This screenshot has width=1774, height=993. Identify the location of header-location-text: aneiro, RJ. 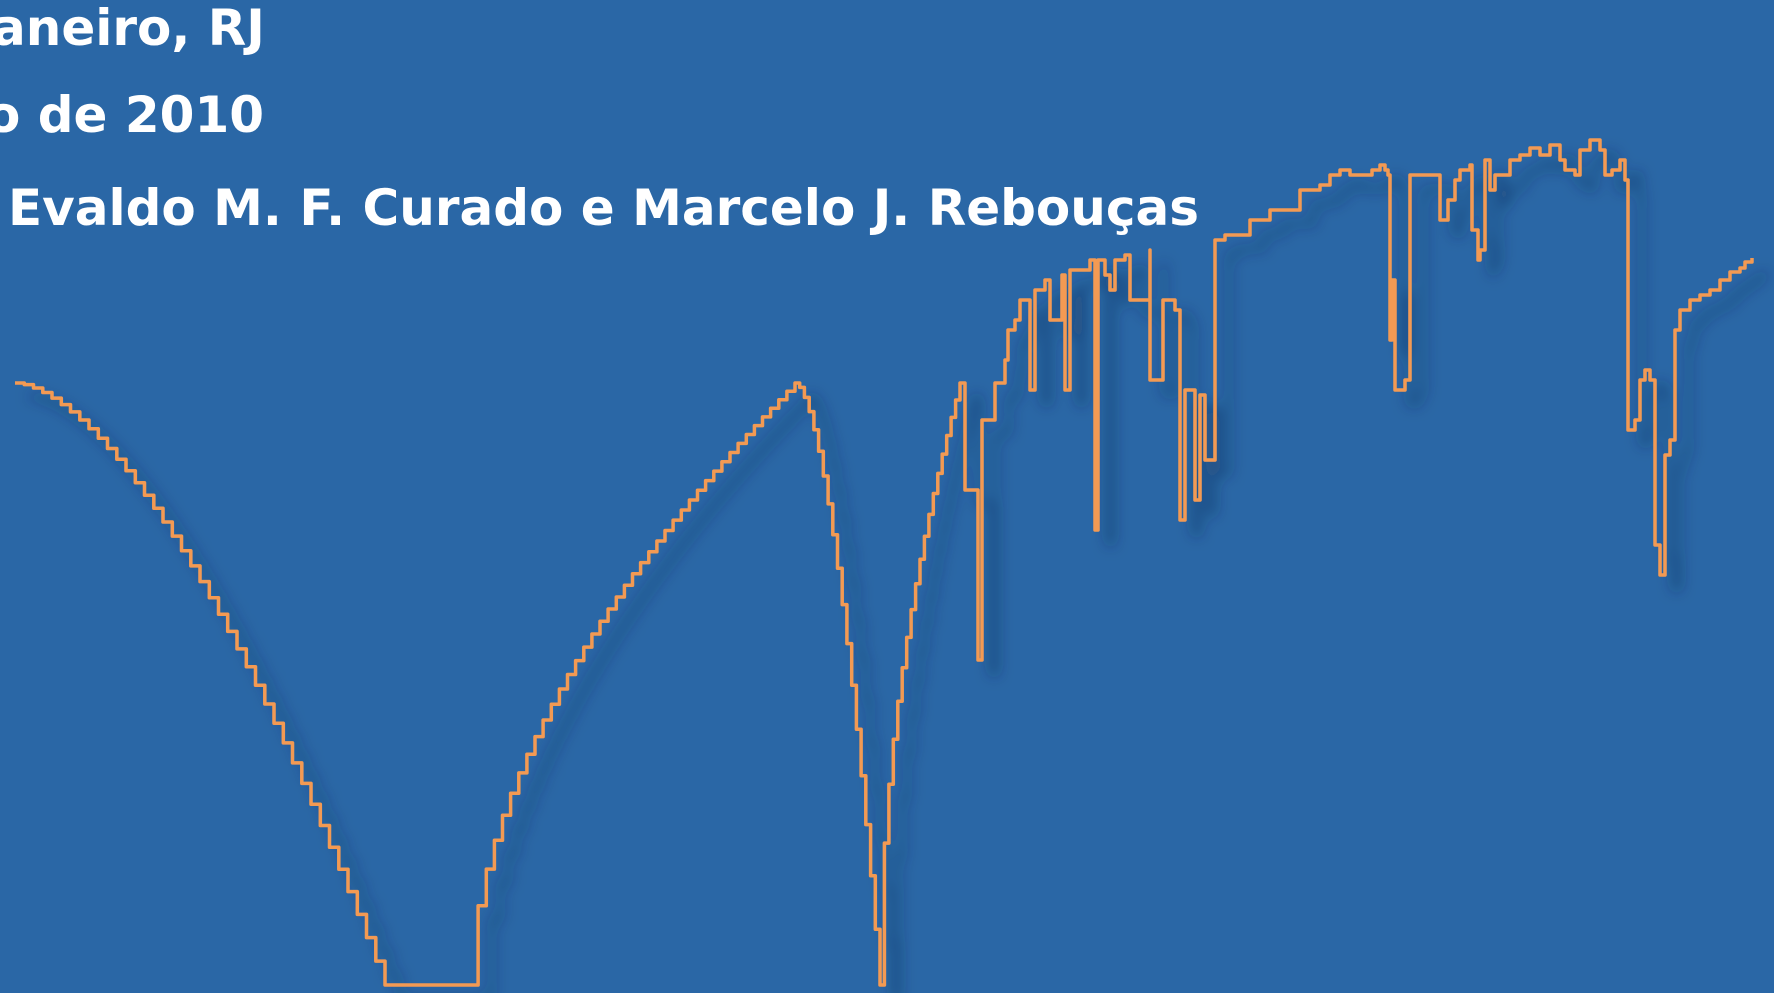
(132, 28).